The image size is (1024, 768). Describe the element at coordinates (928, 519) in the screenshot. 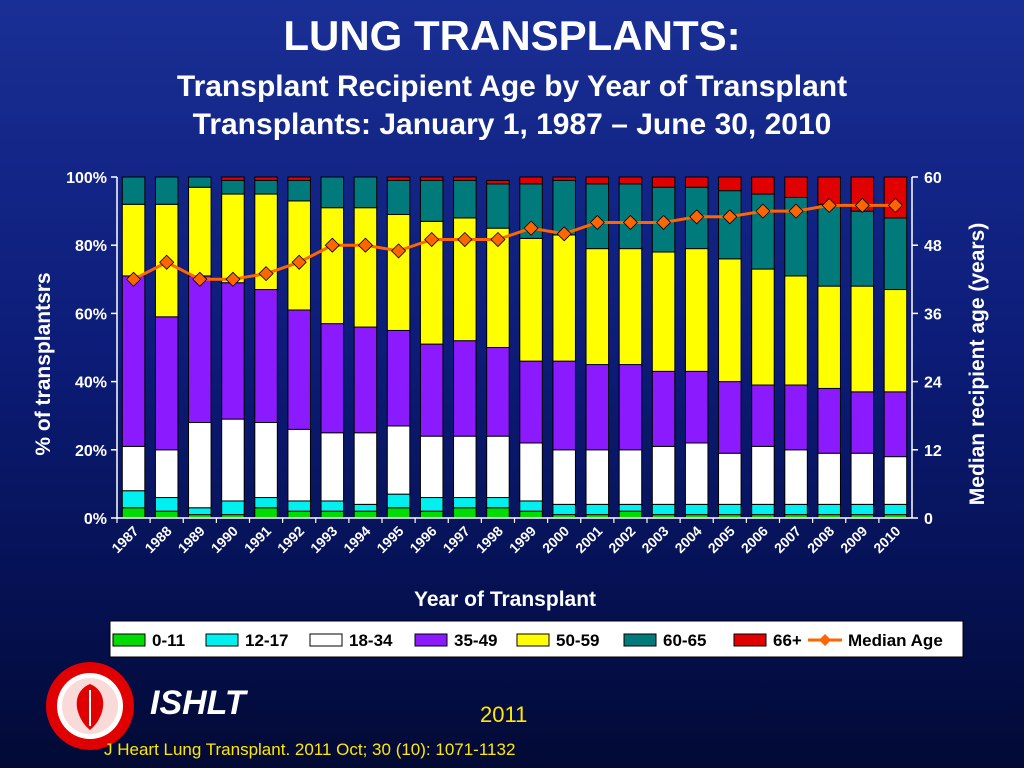

I see `y2-tick-label: 0` at that location.